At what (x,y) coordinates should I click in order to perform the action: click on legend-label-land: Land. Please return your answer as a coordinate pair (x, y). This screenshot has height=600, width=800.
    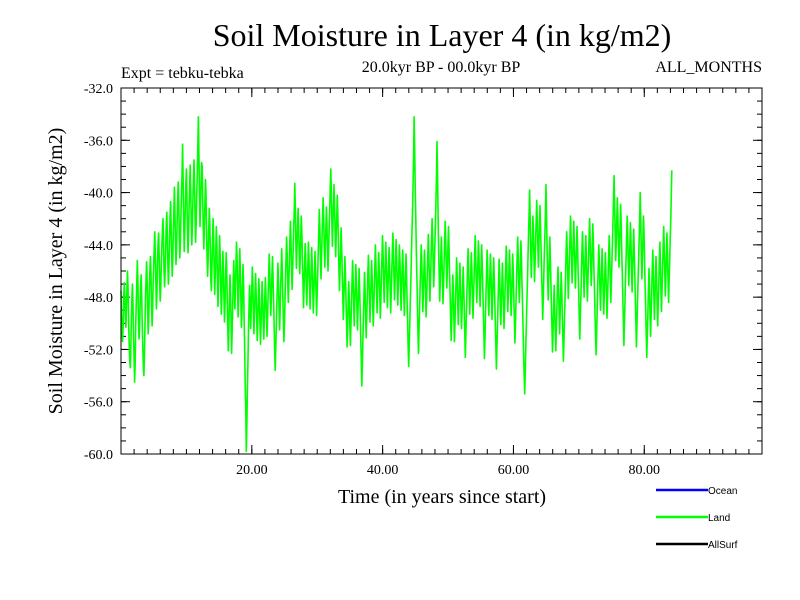
    Looking at the image, I should click on (719, 518).